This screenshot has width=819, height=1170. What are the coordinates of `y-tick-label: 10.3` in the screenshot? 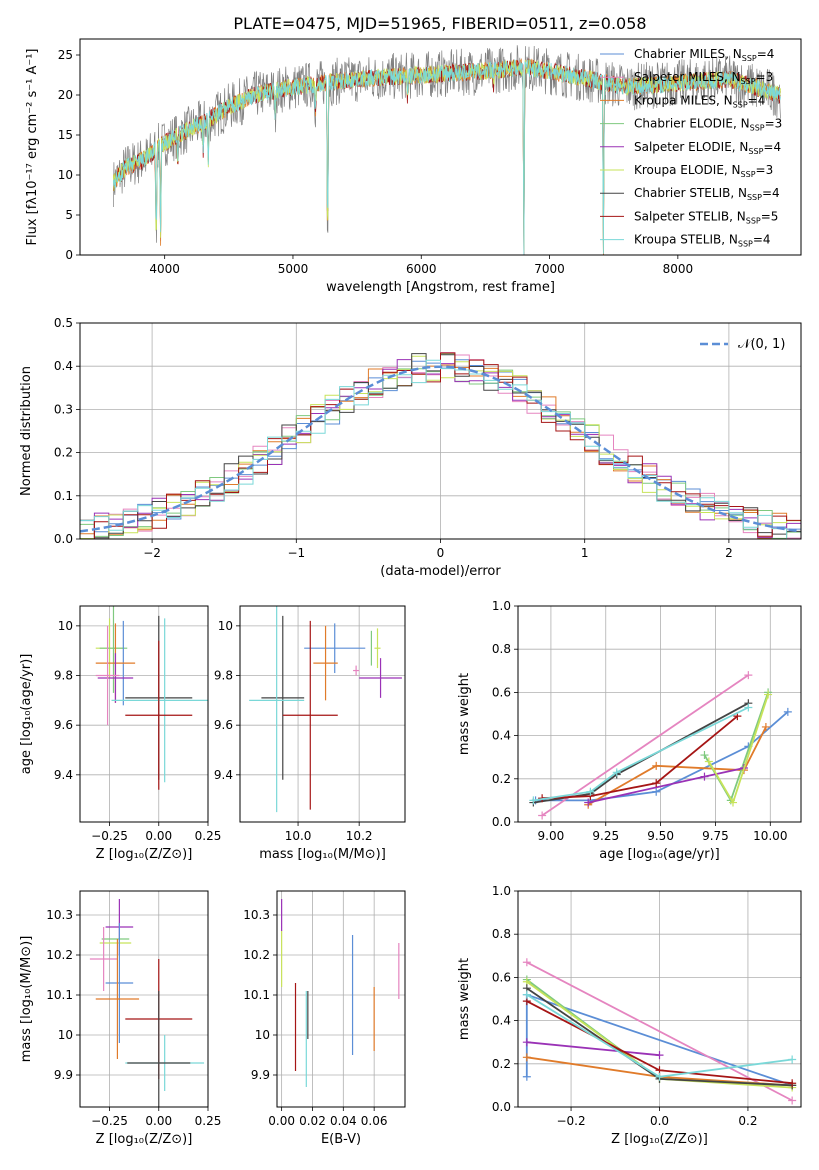 It's located at (256, 915).